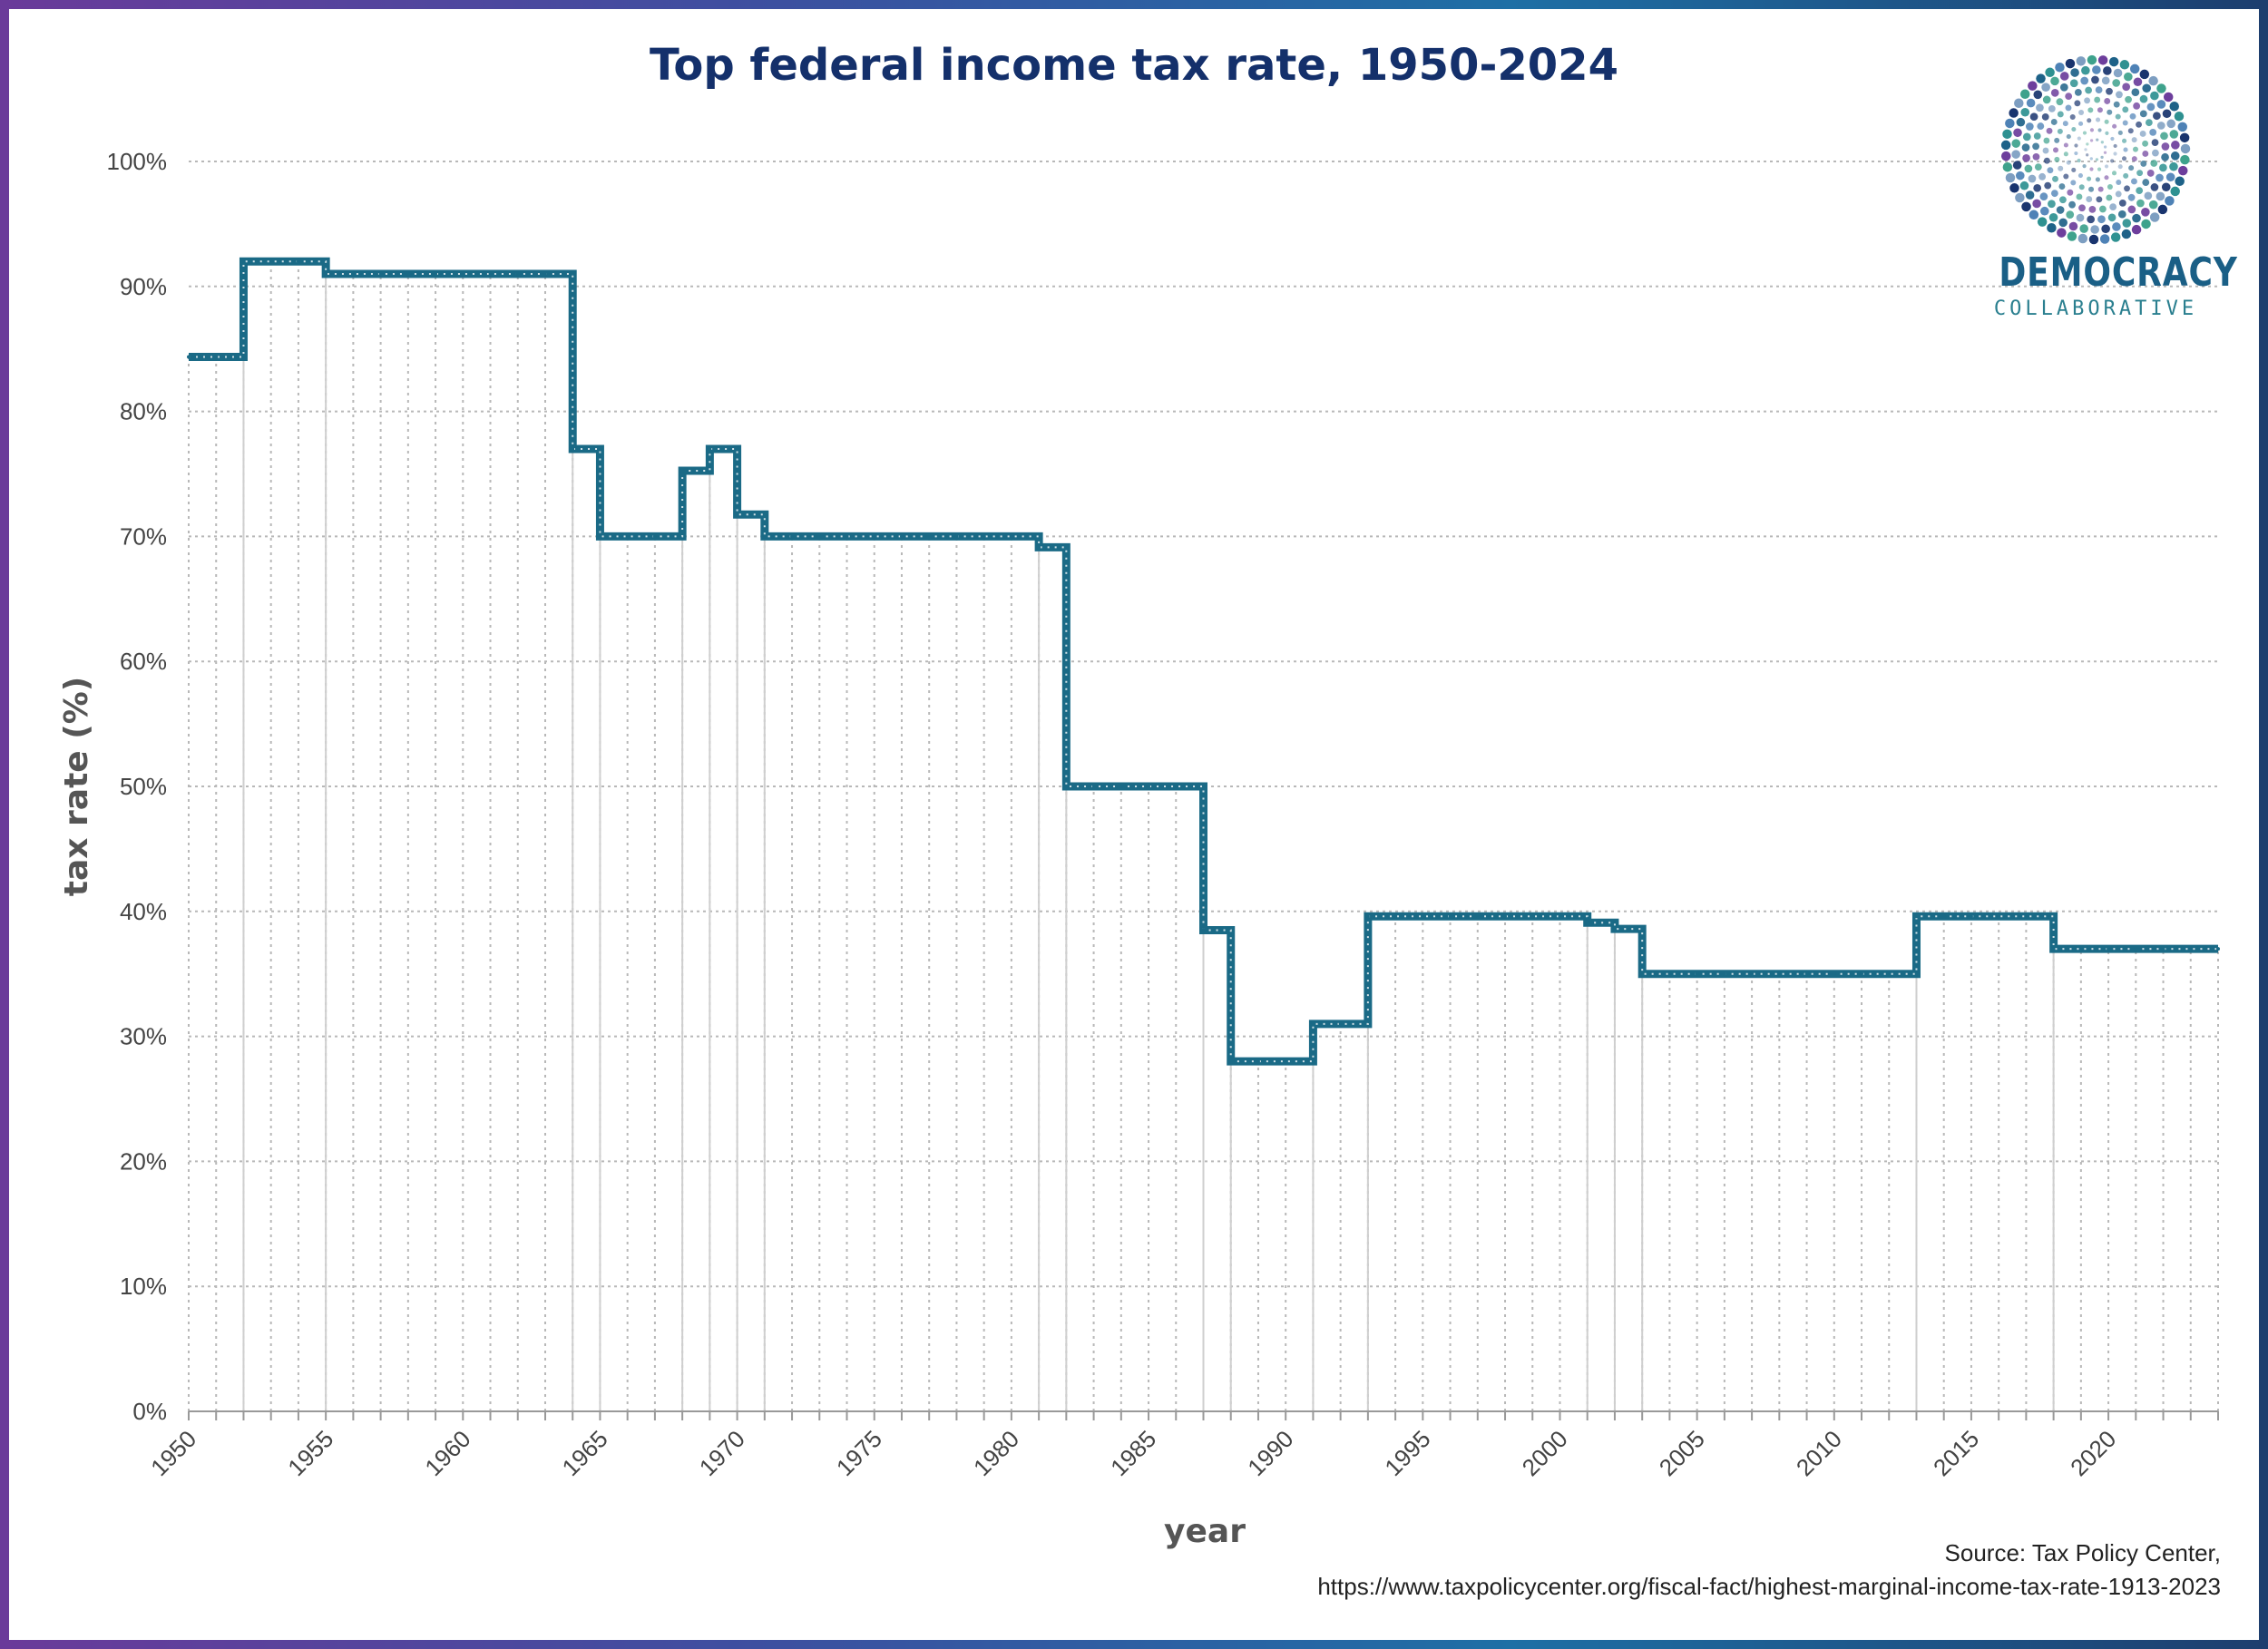 Image resolution: width=2268 pixels, height=1649 pixels. I want to click on x-tick-label: 1960, so click(447, 1453).